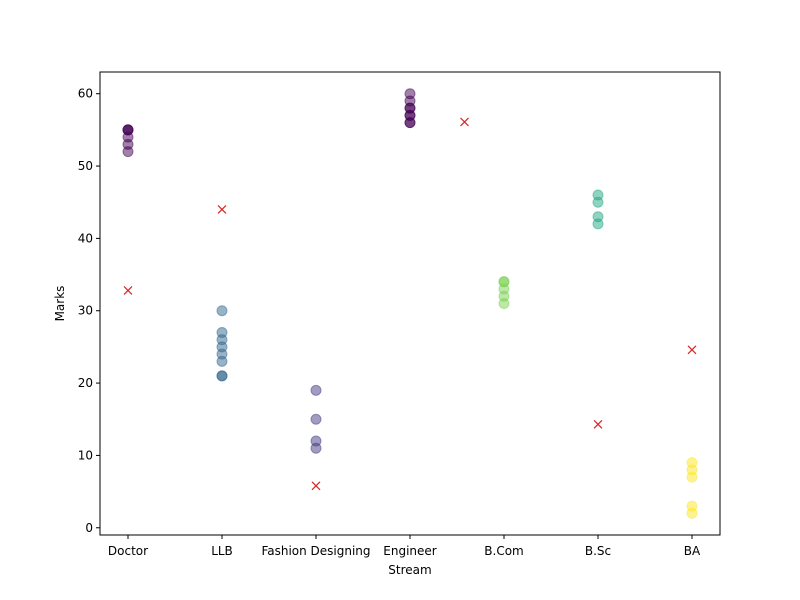 This screenshot has height=600, width=800. I want to click on y-tick-label: 10, so click(85, 455).